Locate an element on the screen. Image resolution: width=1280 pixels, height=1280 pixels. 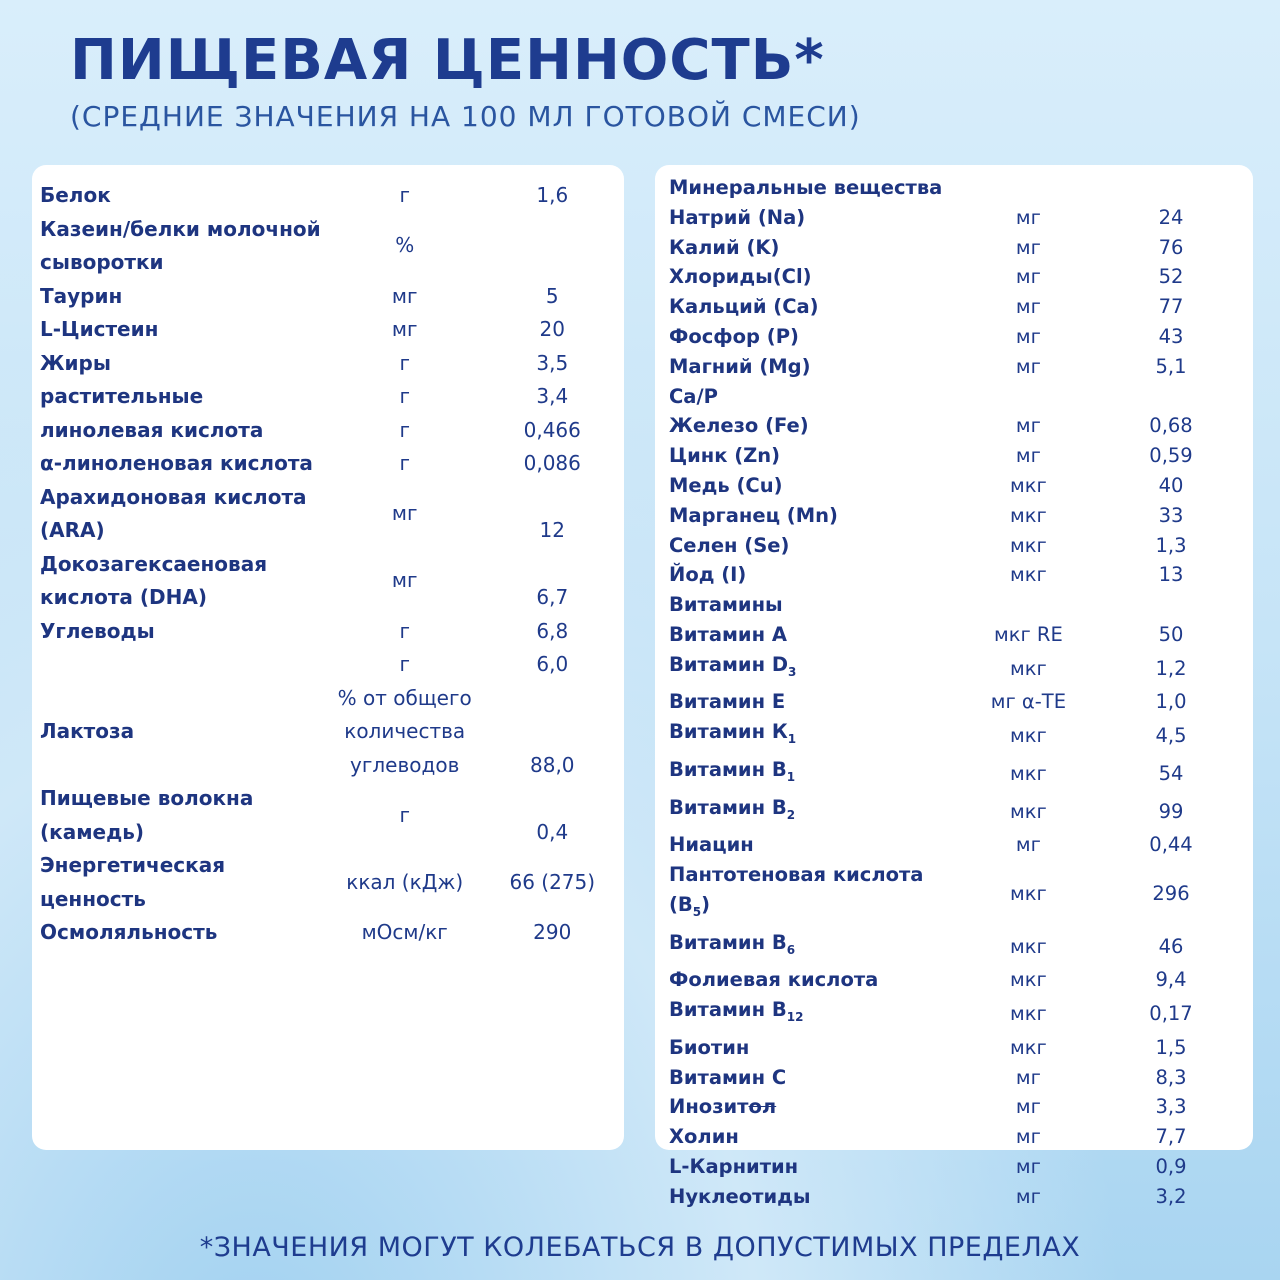
nutrient-row: Казеин/белки молочной сыворотки% is located at coordinates (332, 246).